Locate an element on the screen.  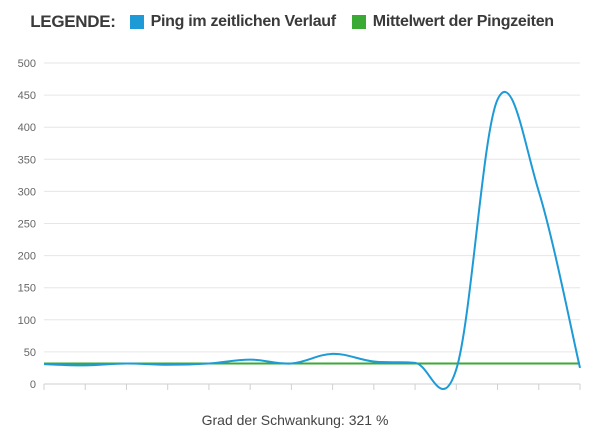
legend-item-ping: Ping im zeitlichen Verlauf is located at coordinates (232, 22).